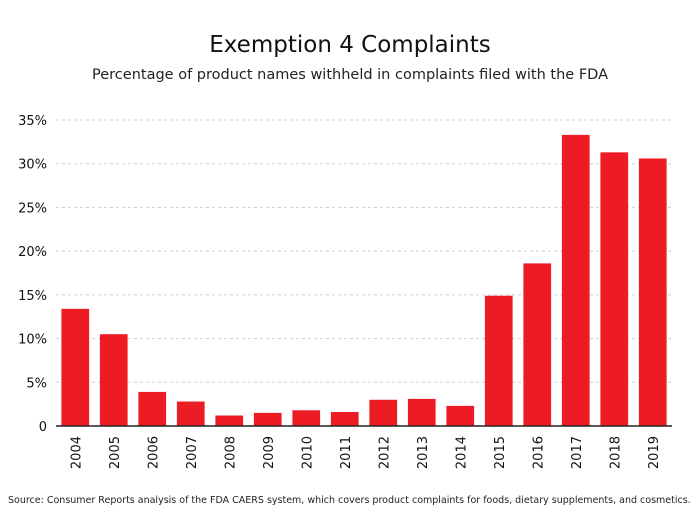 This screenshot has width=700, height=513. I want to click on x-tick-label: 2013, so click(423, 452).